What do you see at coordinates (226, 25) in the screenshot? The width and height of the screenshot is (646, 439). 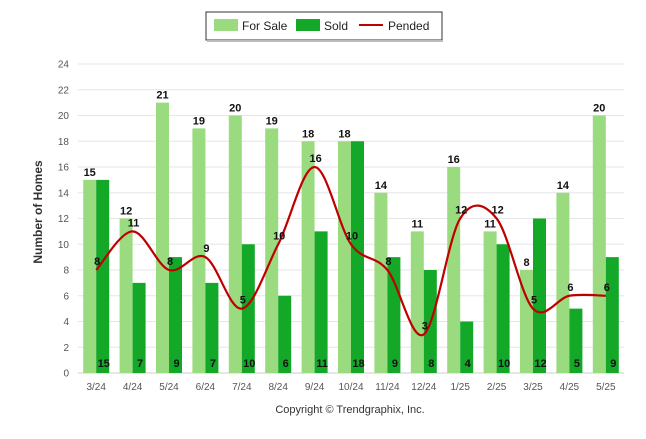 I see `legend-swatch-for-sale` at bounding box center [226, 25].